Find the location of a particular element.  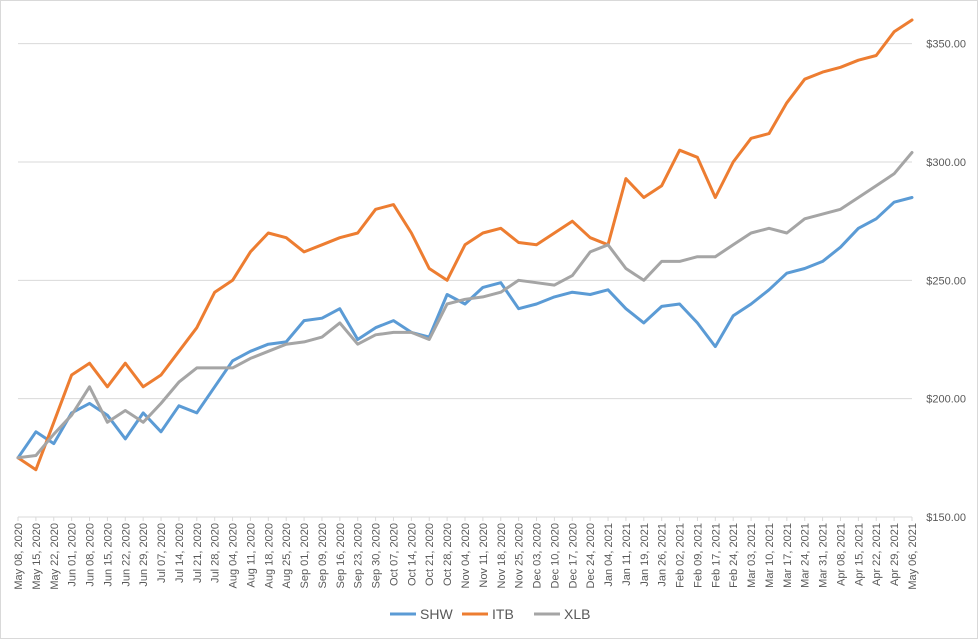

y-tick-label: $250.00 is located at coordinates (946, 281).